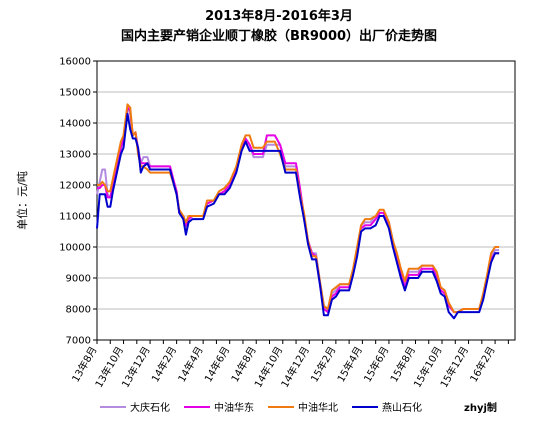  What do you see at coordinates (318, 407) in the screenshot?
I see `legend-label: 中油华北` at bounding box center [318, 407].